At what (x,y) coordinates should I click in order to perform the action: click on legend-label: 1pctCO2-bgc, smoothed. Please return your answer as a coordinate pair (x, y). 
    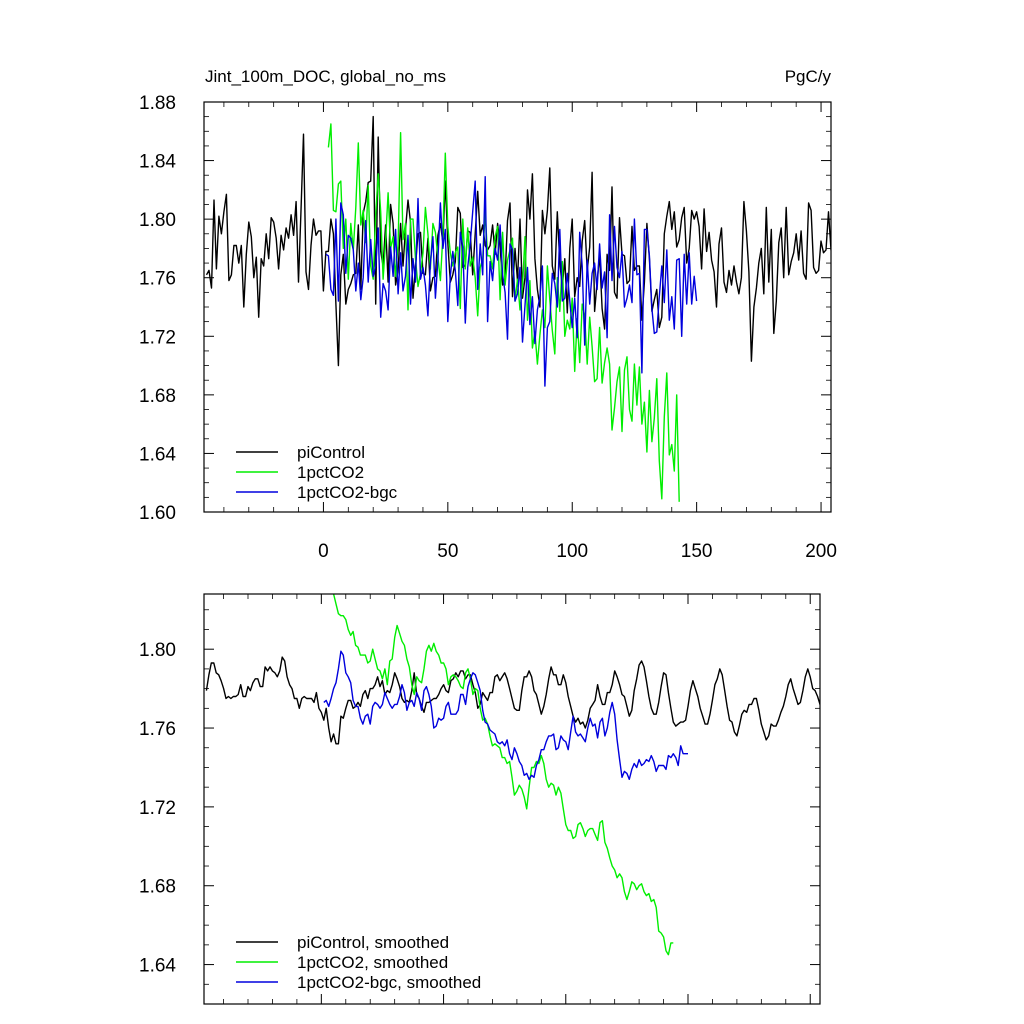
    Looking at the image, I should click on (389, 982).